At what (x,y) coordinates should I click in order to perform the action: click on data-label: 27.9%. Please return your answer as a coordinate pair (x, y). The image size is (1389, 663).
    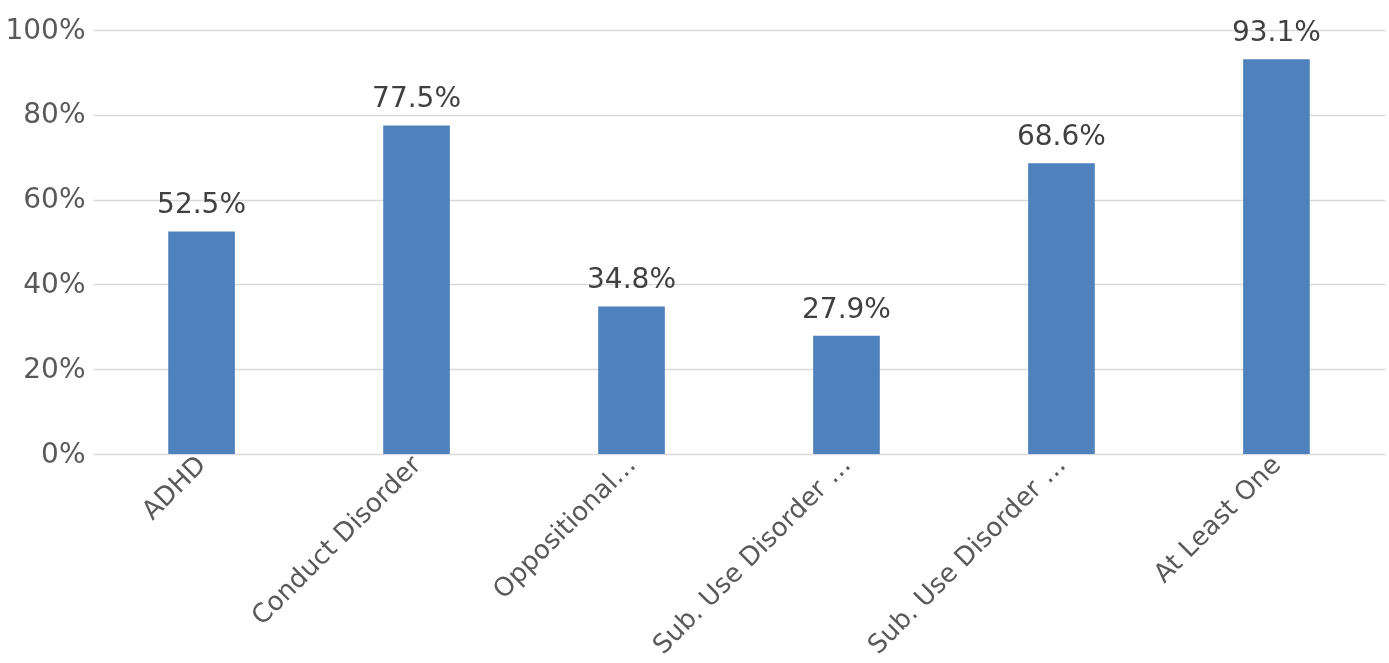
    Looking at the image, I should click on (846, 308).